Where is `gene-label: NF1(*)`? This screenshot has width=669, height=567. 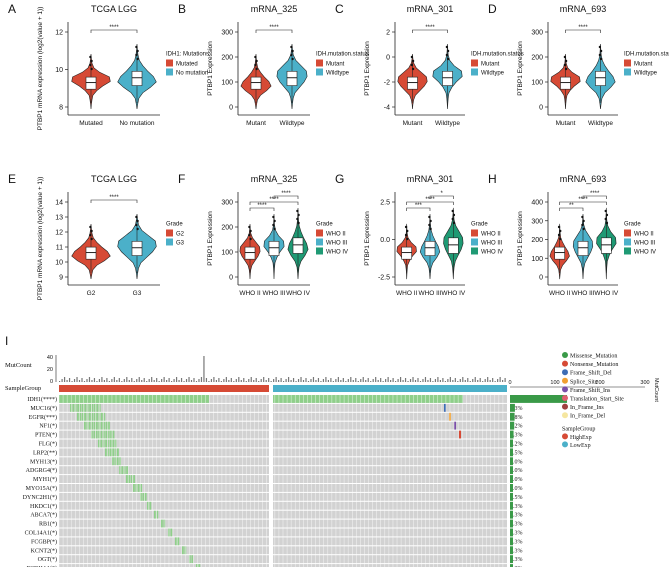 gene-label: NF1(*) is located at coordinates (48, 426).